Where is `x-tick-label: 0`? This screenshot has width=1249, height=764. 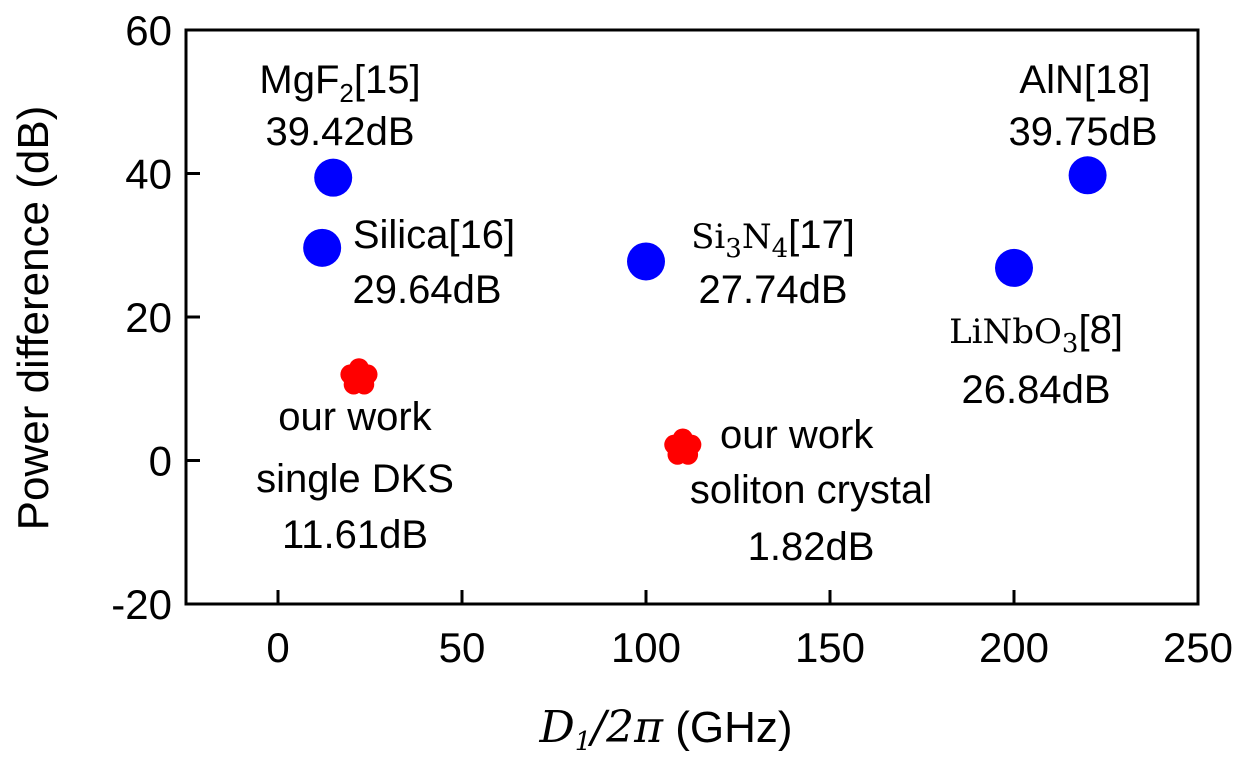
x-tick-label: 0 is located at coordinates (277, 647).